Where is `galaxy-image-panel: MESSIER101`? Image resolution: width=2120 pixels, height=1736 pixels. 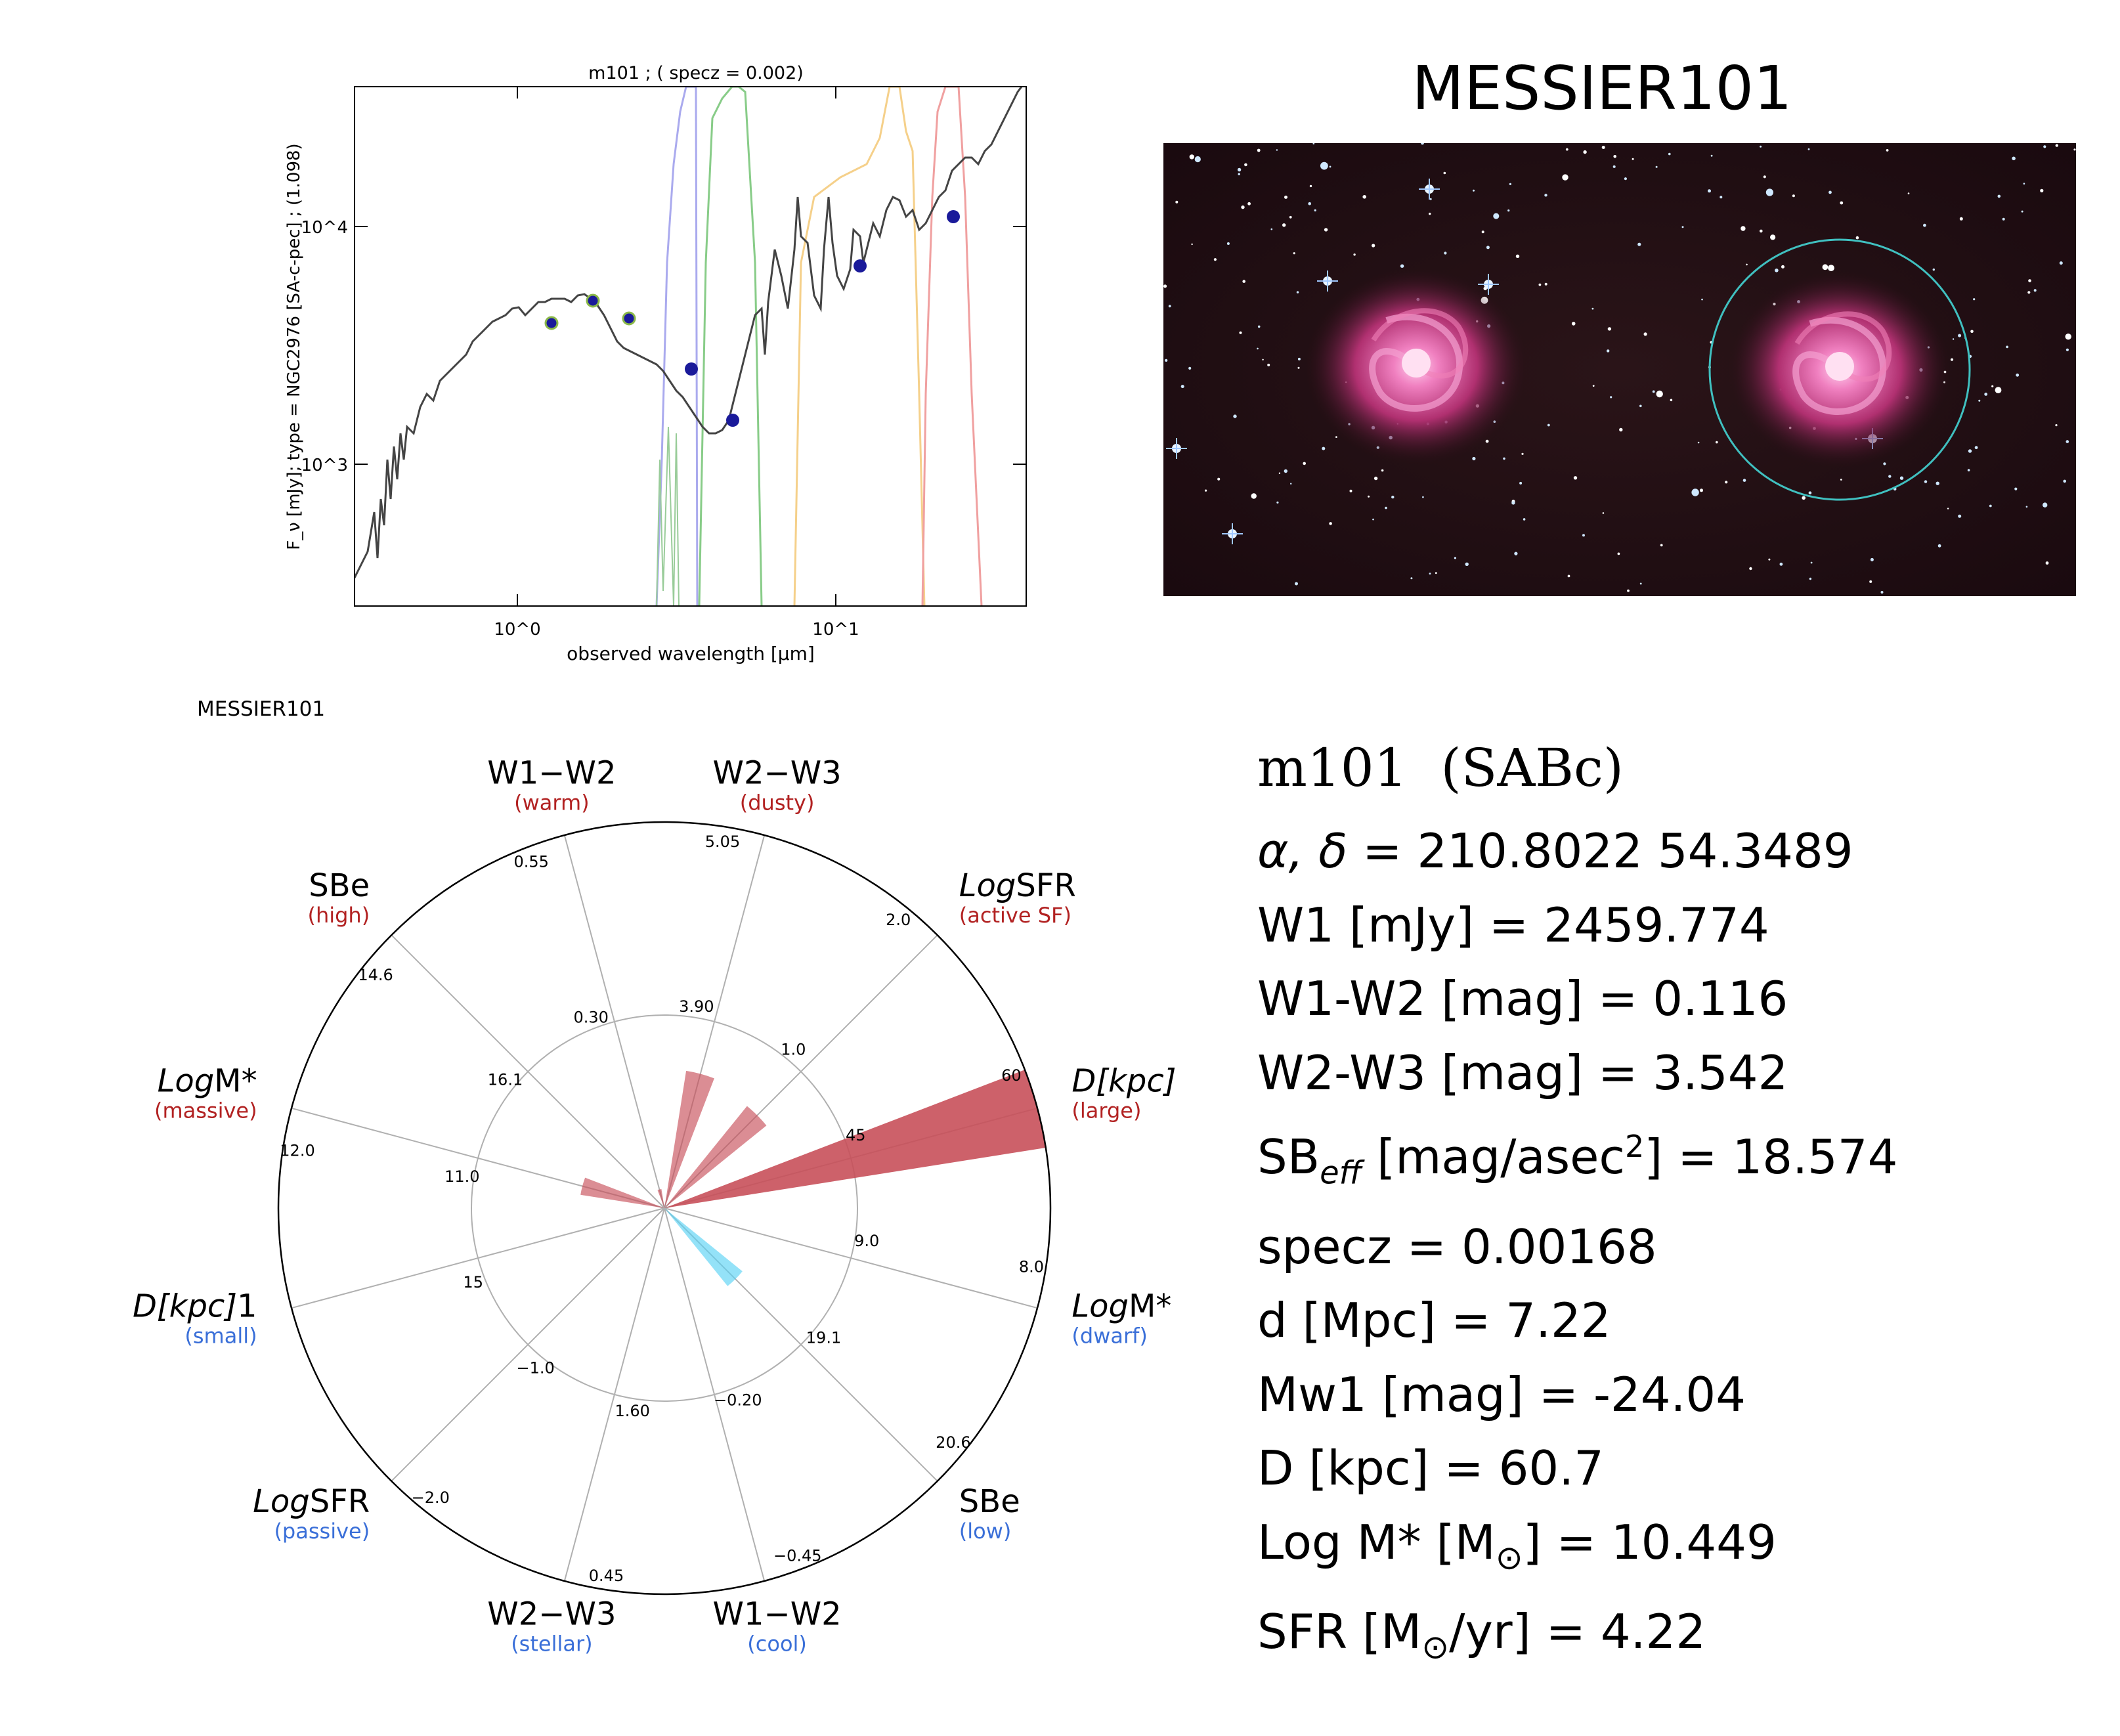
galaxy-image-panel: MESSIER101 is located at coordinates (1602, 332).